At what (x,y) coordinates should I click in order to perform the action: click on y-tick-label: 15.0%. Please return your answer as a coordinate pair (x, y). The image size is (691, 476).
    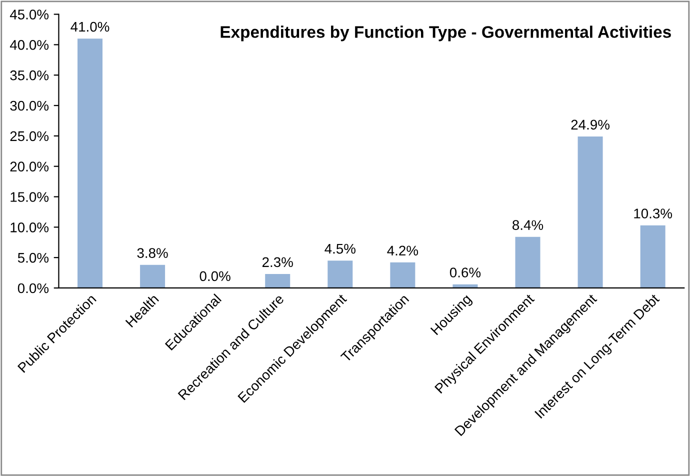
    Looking at the image, I should click on (29, 197).